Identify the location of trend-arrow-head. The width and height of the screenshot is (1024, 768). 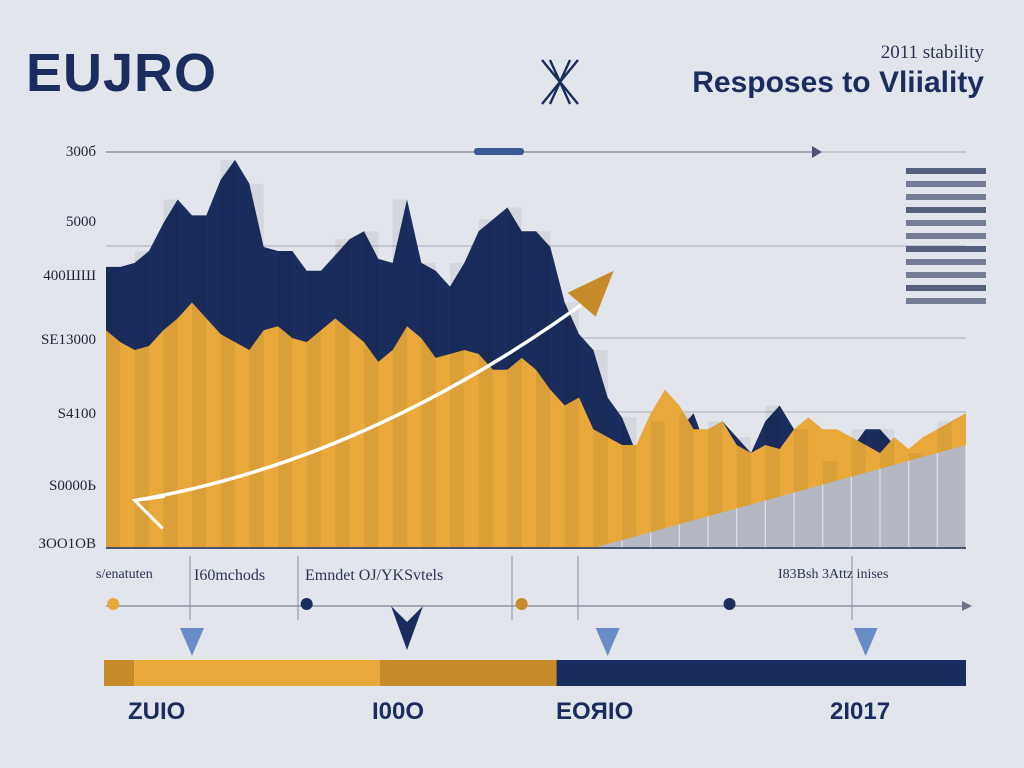
(590, 293).